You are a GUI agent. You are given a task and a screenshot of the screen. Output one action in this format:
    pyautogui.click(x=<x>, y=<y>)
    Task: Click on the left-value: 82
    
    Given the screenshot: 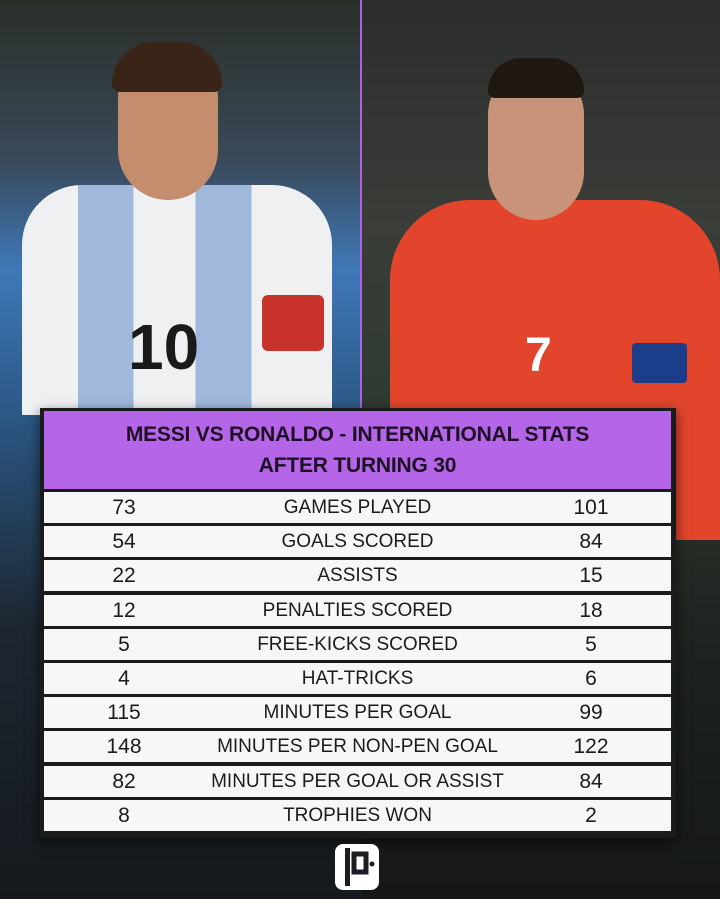 What is the action you would take?
    pyautogui.click(x=124, y=781)
    